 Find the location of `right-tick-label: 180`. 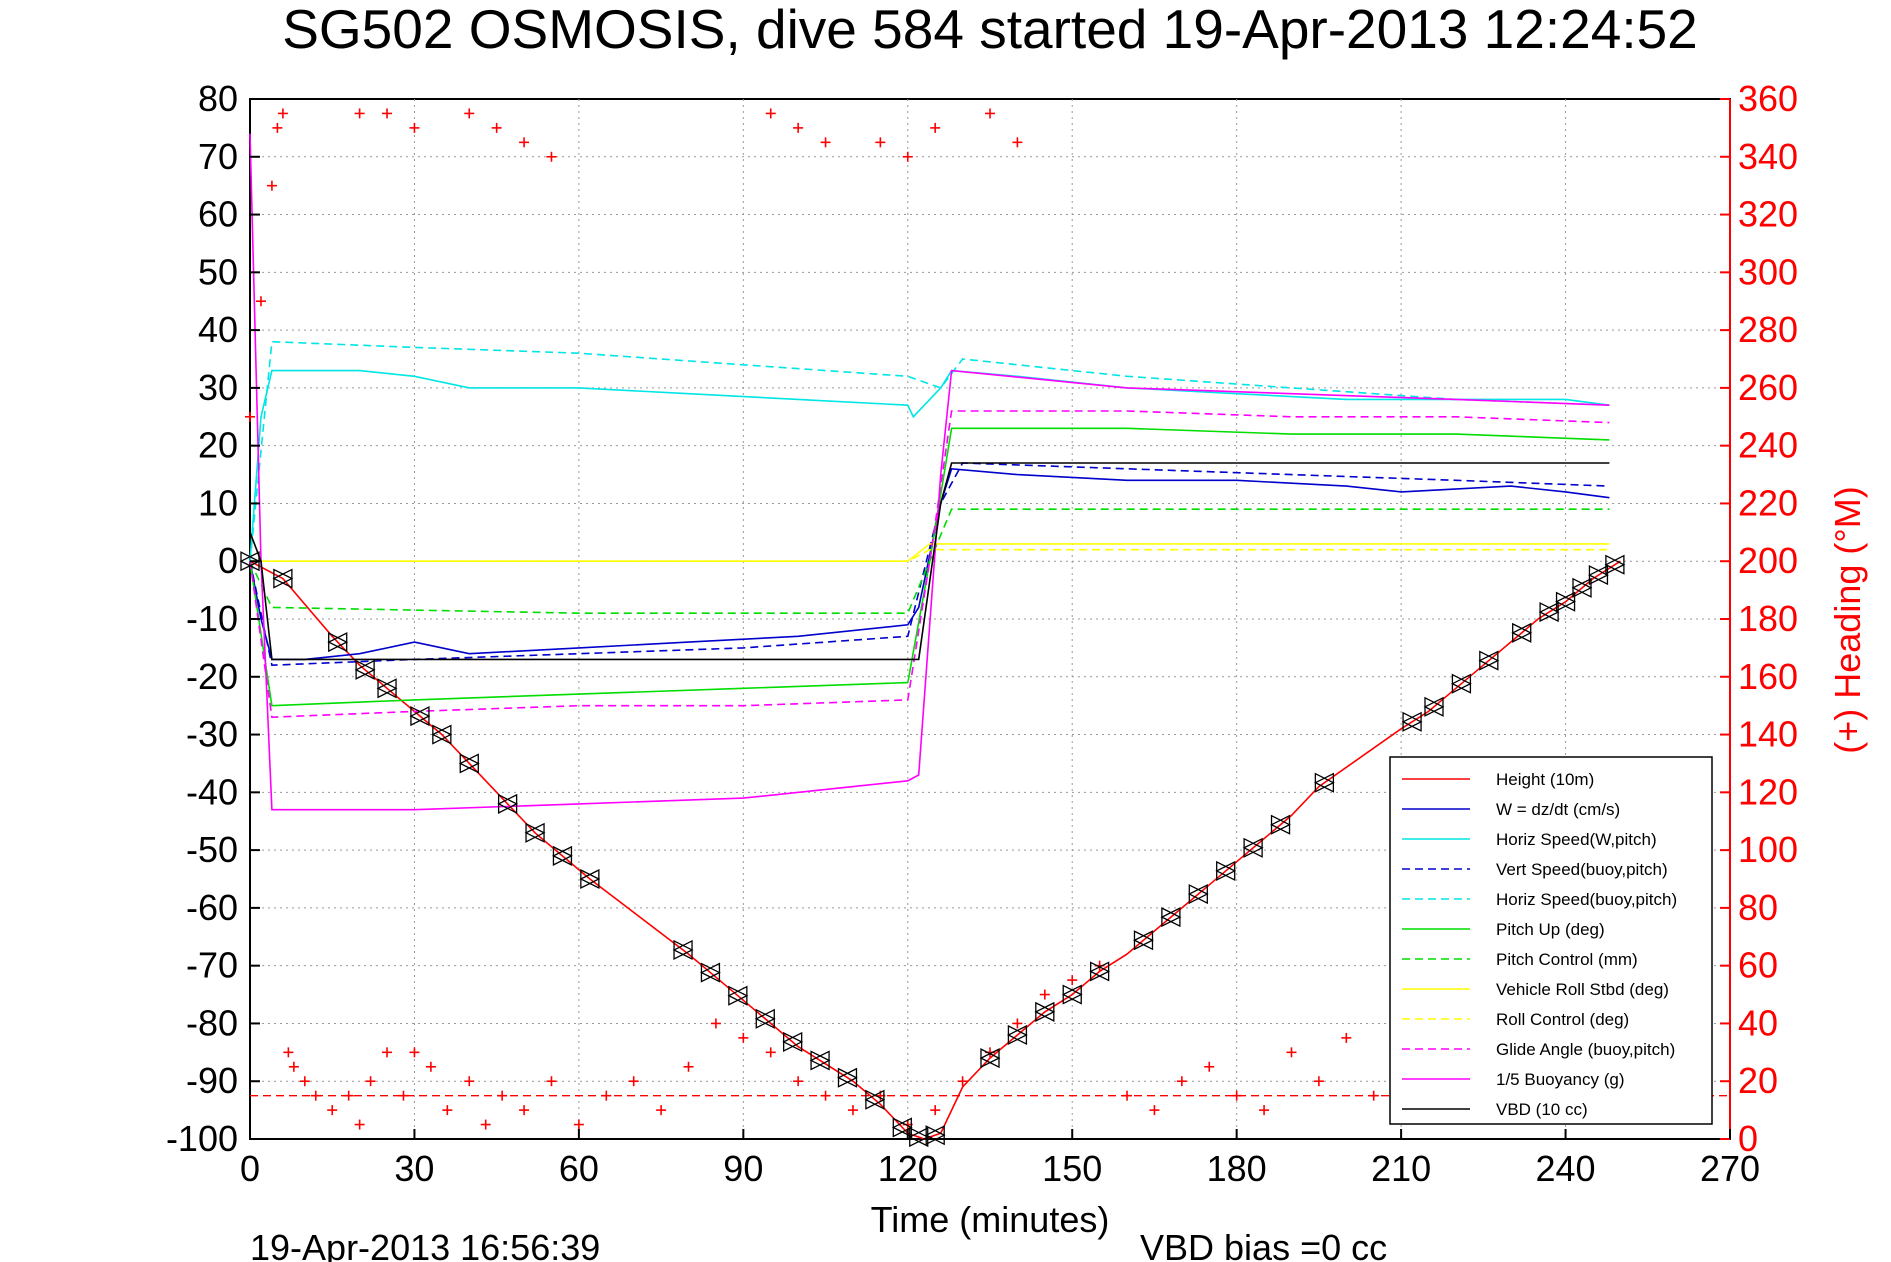

right-tick-label: 180 is located at coordinates (1768, 618).